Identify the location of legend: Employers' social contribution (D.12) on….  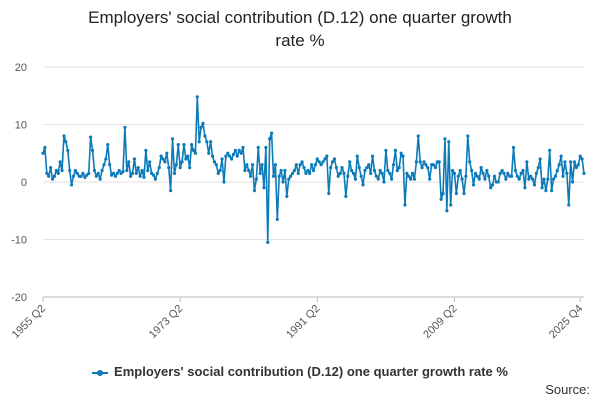
(300, 371).